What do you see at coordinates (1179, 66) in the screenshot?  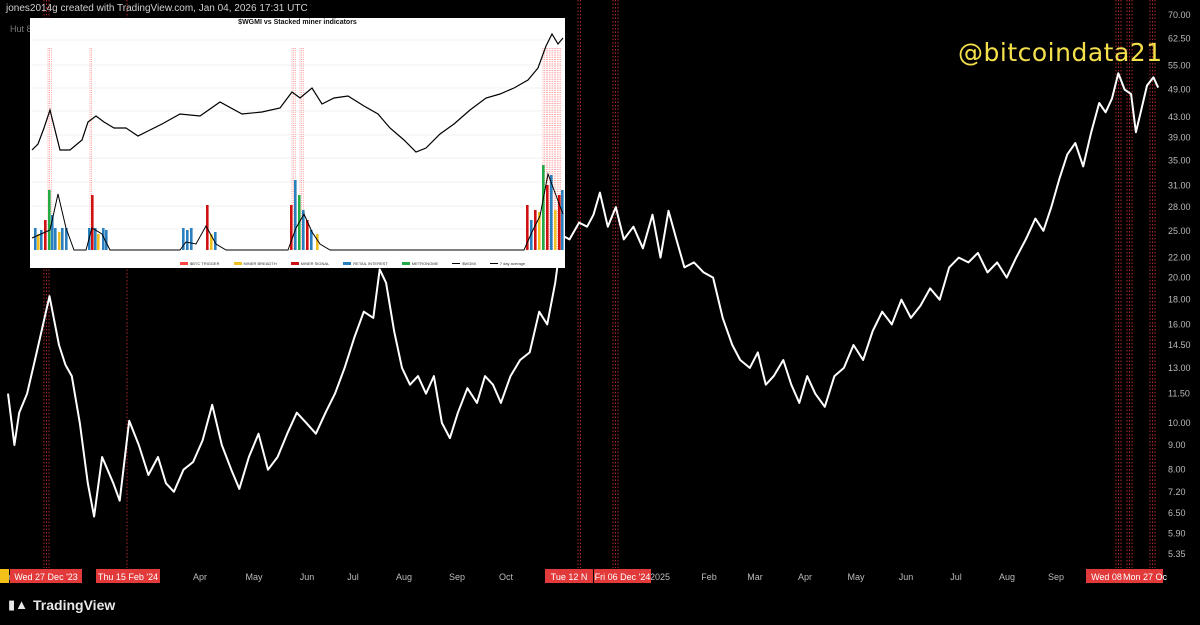 I see `y-tick-label: 55.00` at bounding box center [1179, 66].